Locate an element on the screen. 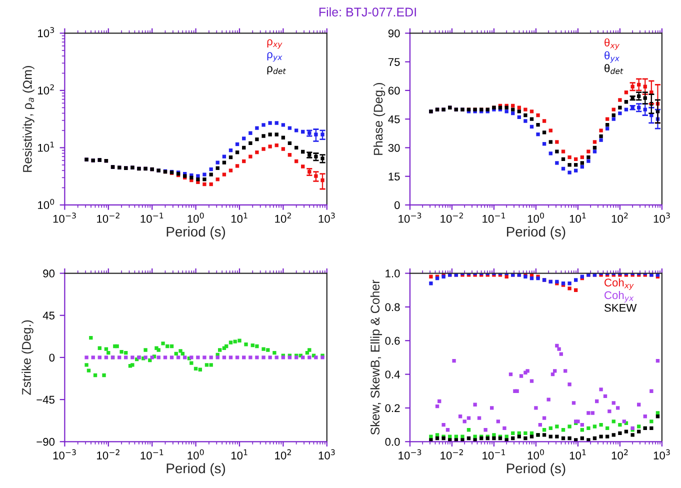  text: ρ$_{det}$ is located at coordinates (276, 70).